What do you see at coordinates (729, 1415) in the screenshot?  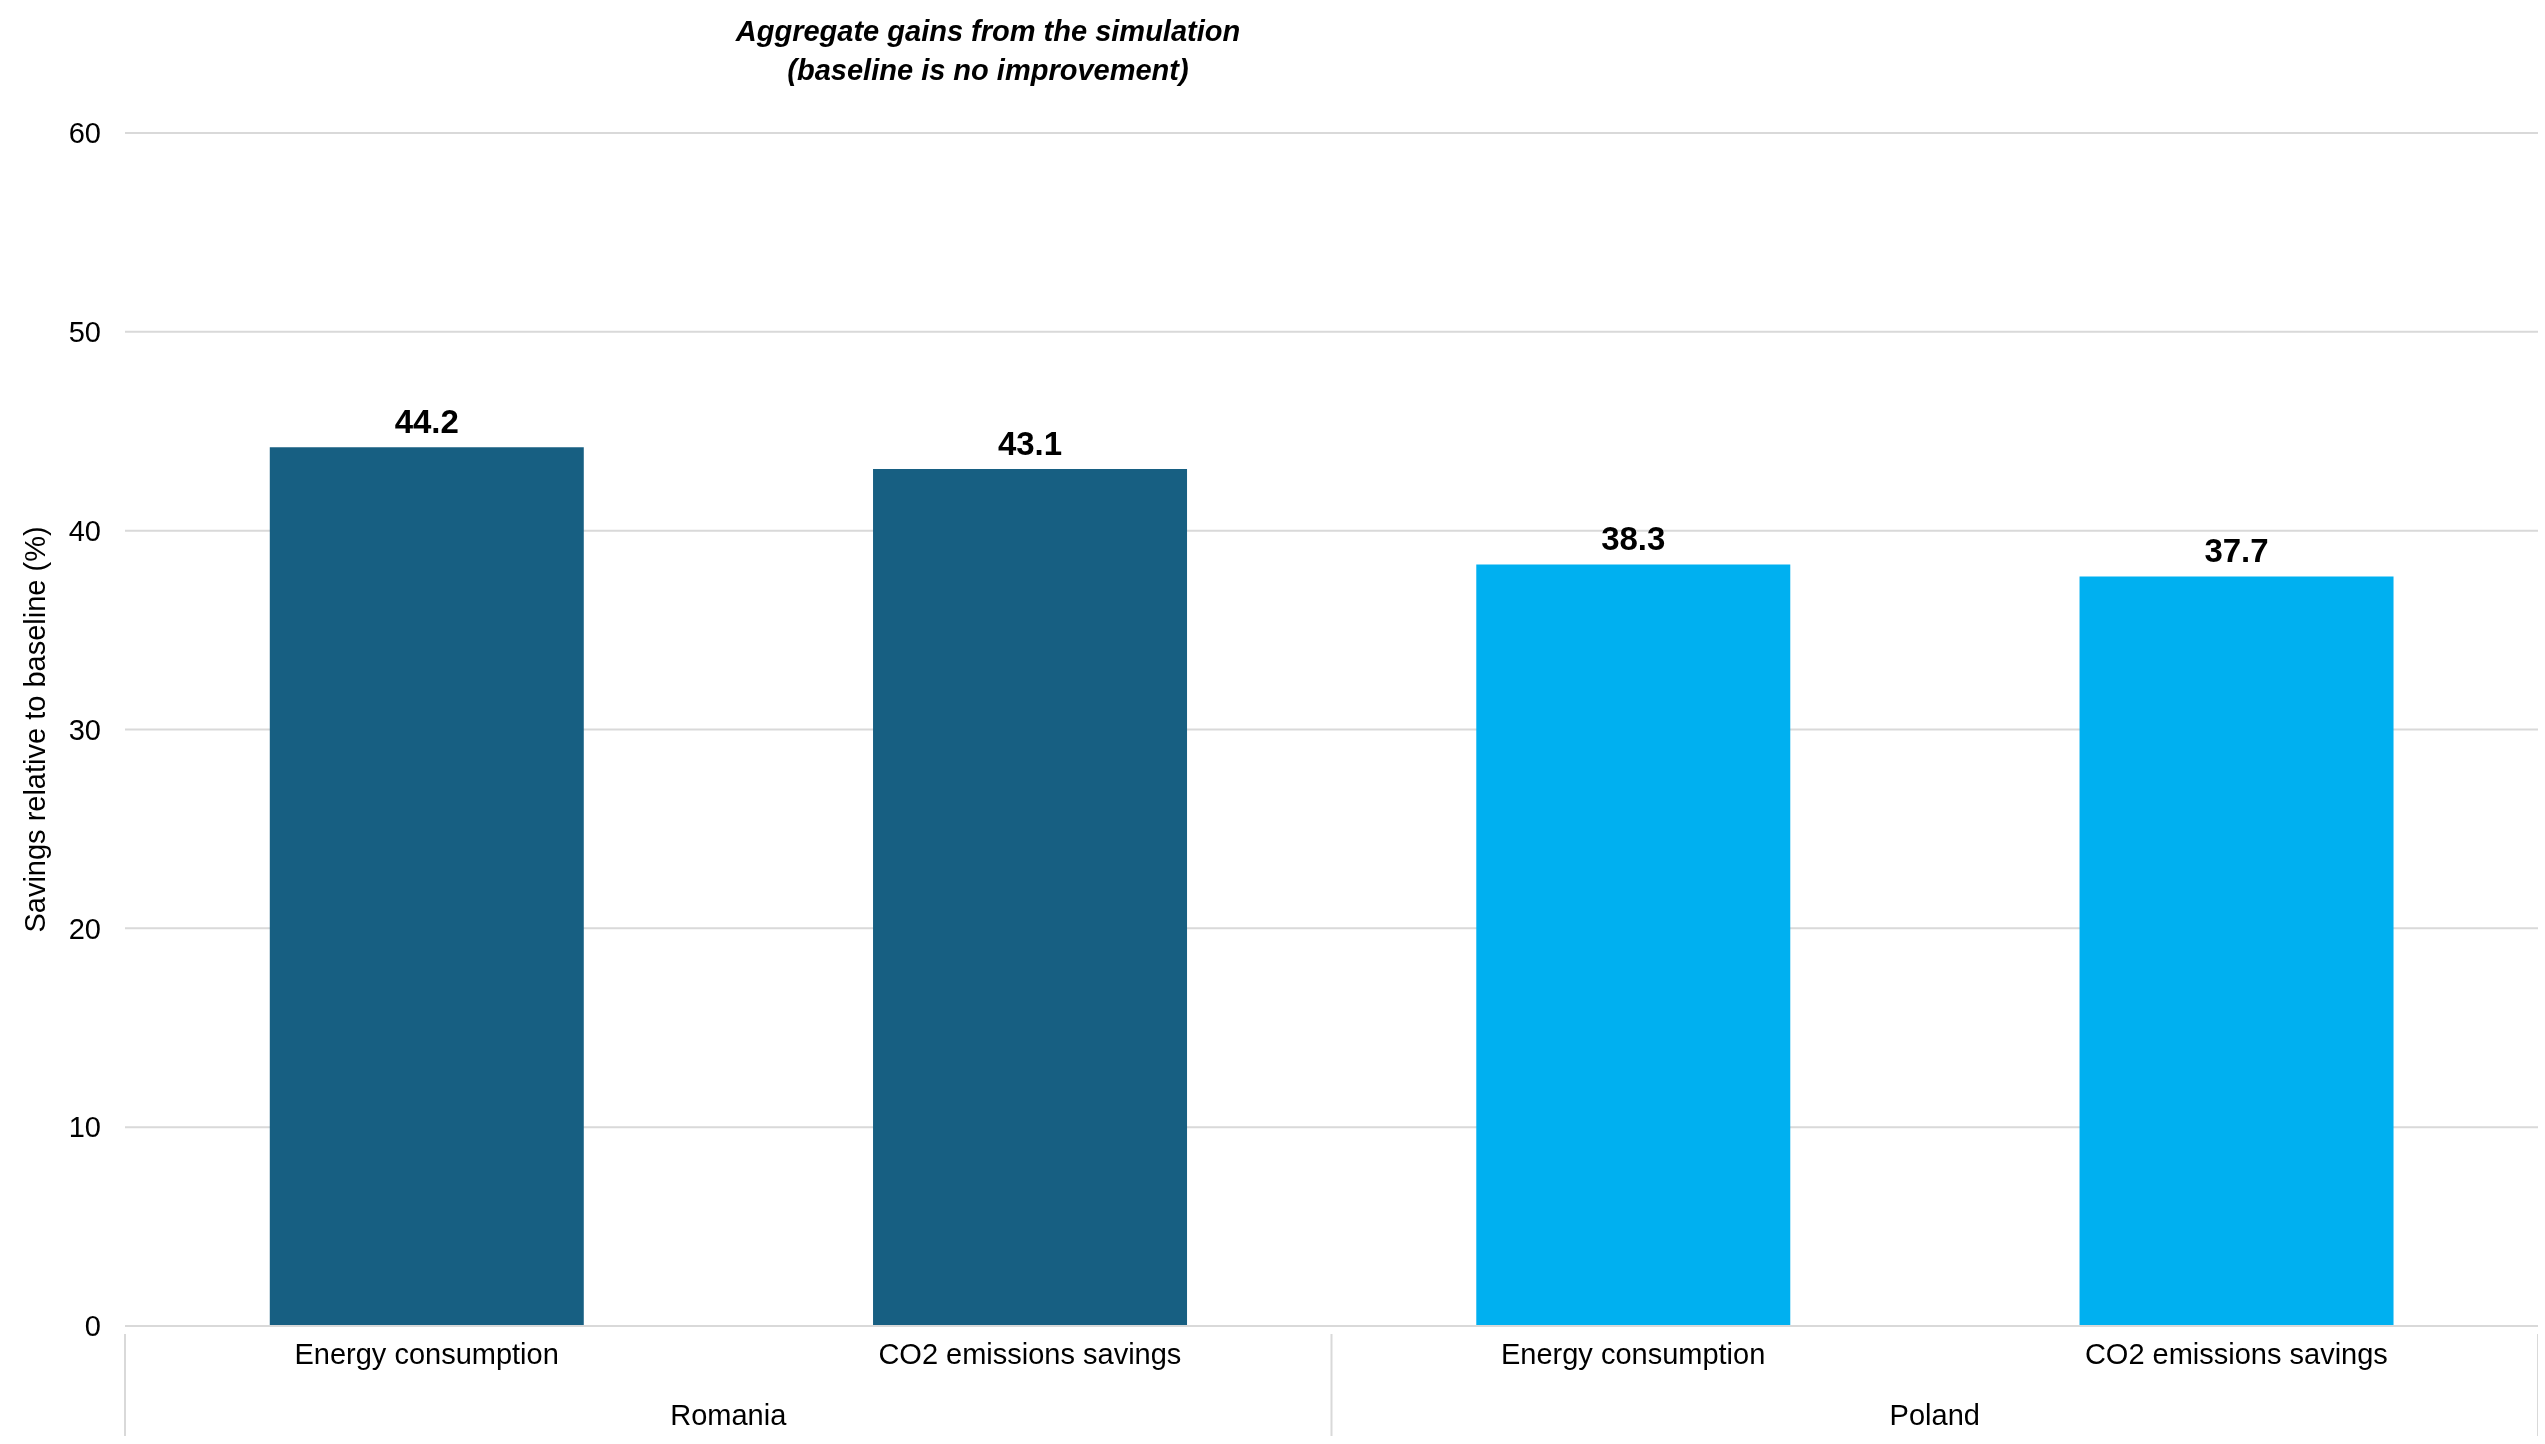 I see `text: Romania` at bounding box center [729, 1415].